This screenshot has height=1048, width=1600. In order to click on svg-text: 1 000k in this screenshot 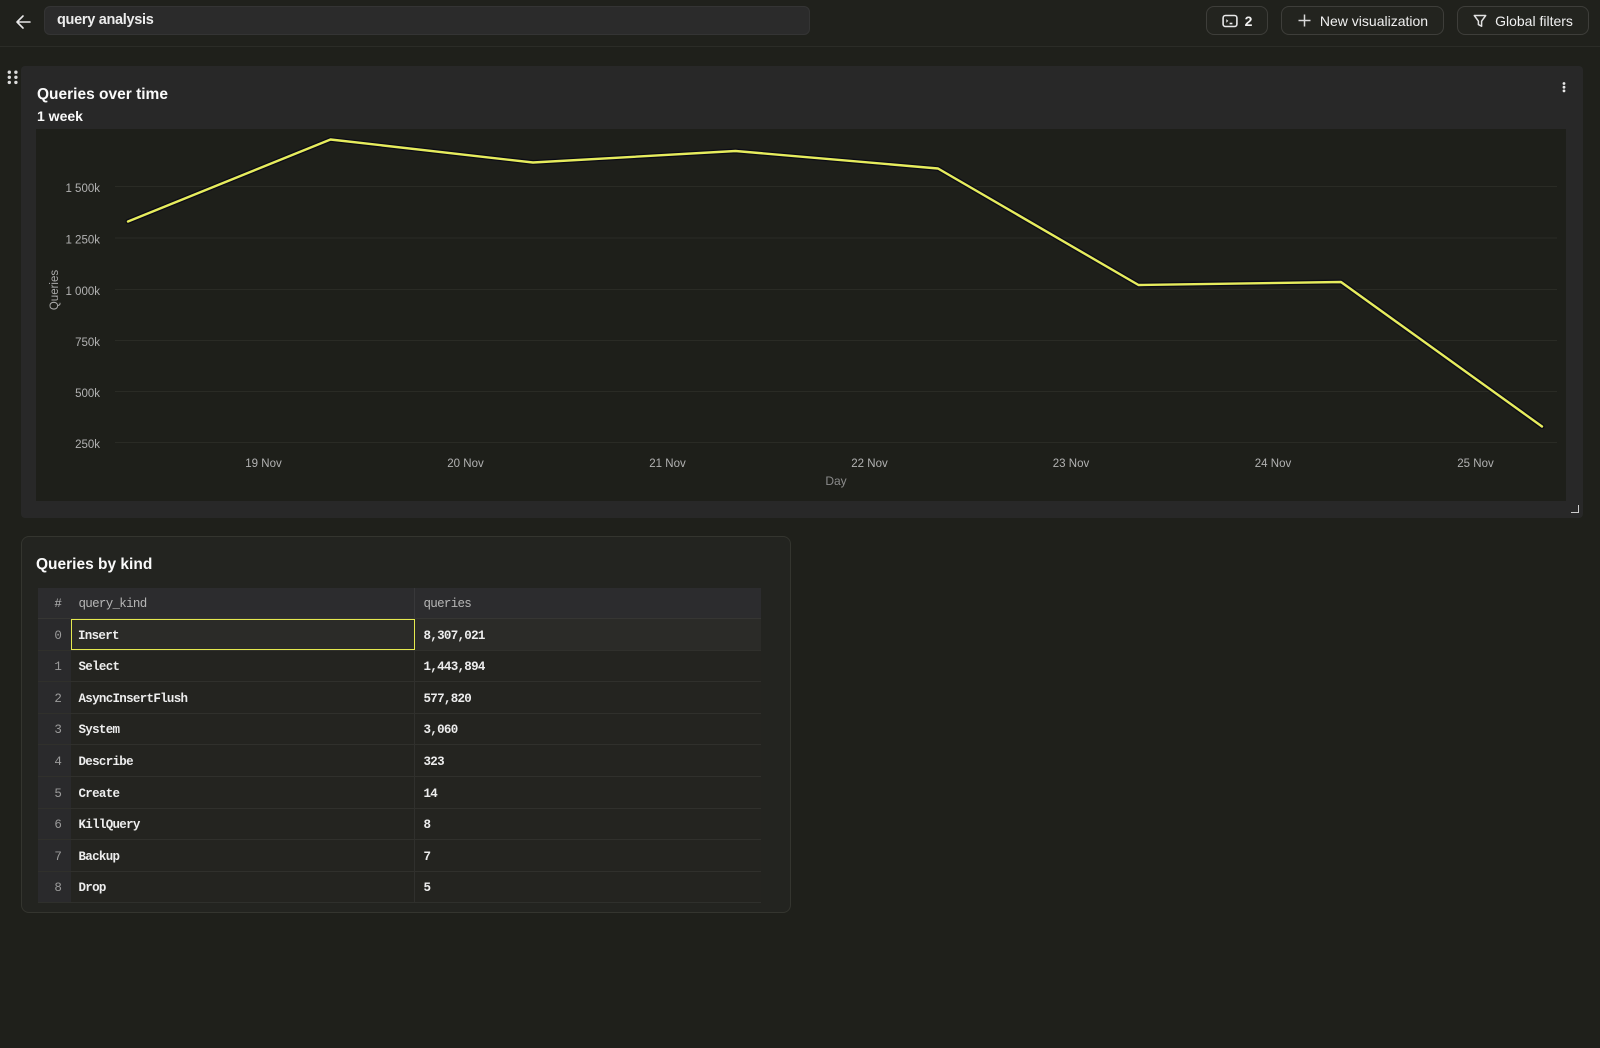, I will do `click(82, 292)`.